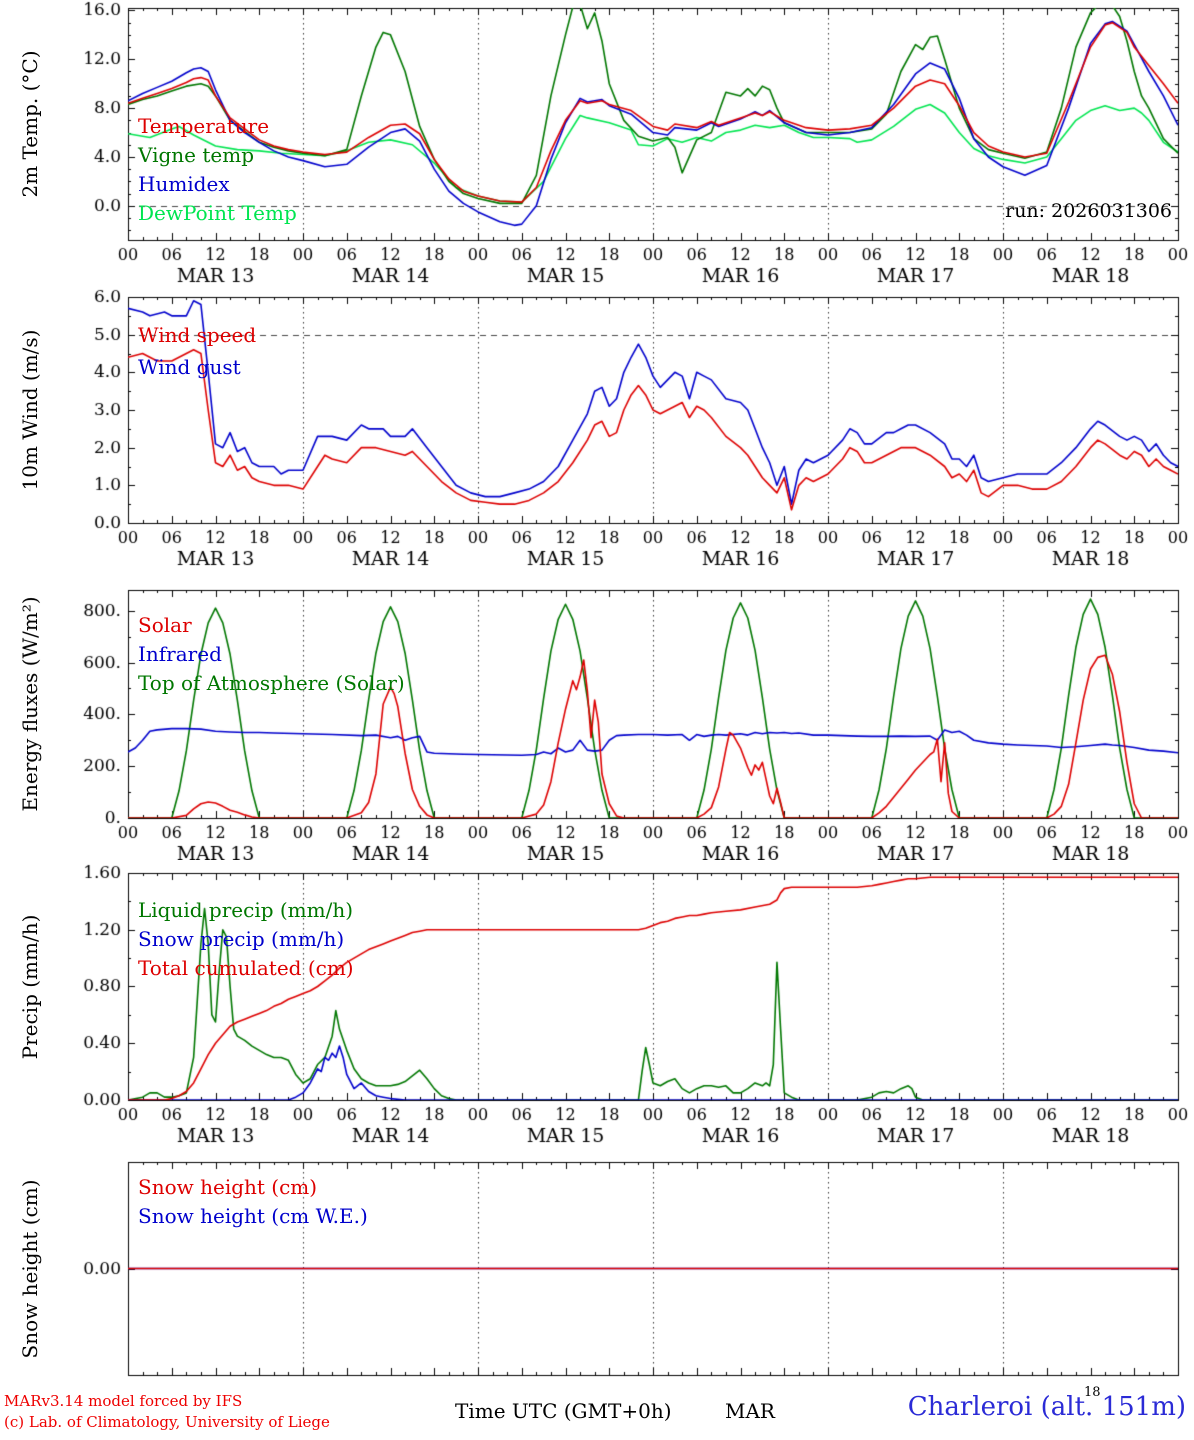 The width and height of the screenshot is (1194, 1440). What do you see at coordinates (197, 335) in the screenshot?
I see `legend-wind-speed: Wind speed` at bounding box center [197, 335].